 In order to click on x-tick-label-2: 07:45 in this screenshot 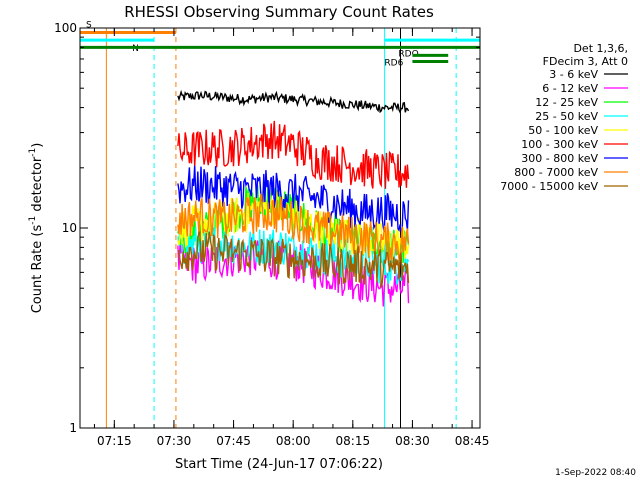, I will do `click(233, 441)`.